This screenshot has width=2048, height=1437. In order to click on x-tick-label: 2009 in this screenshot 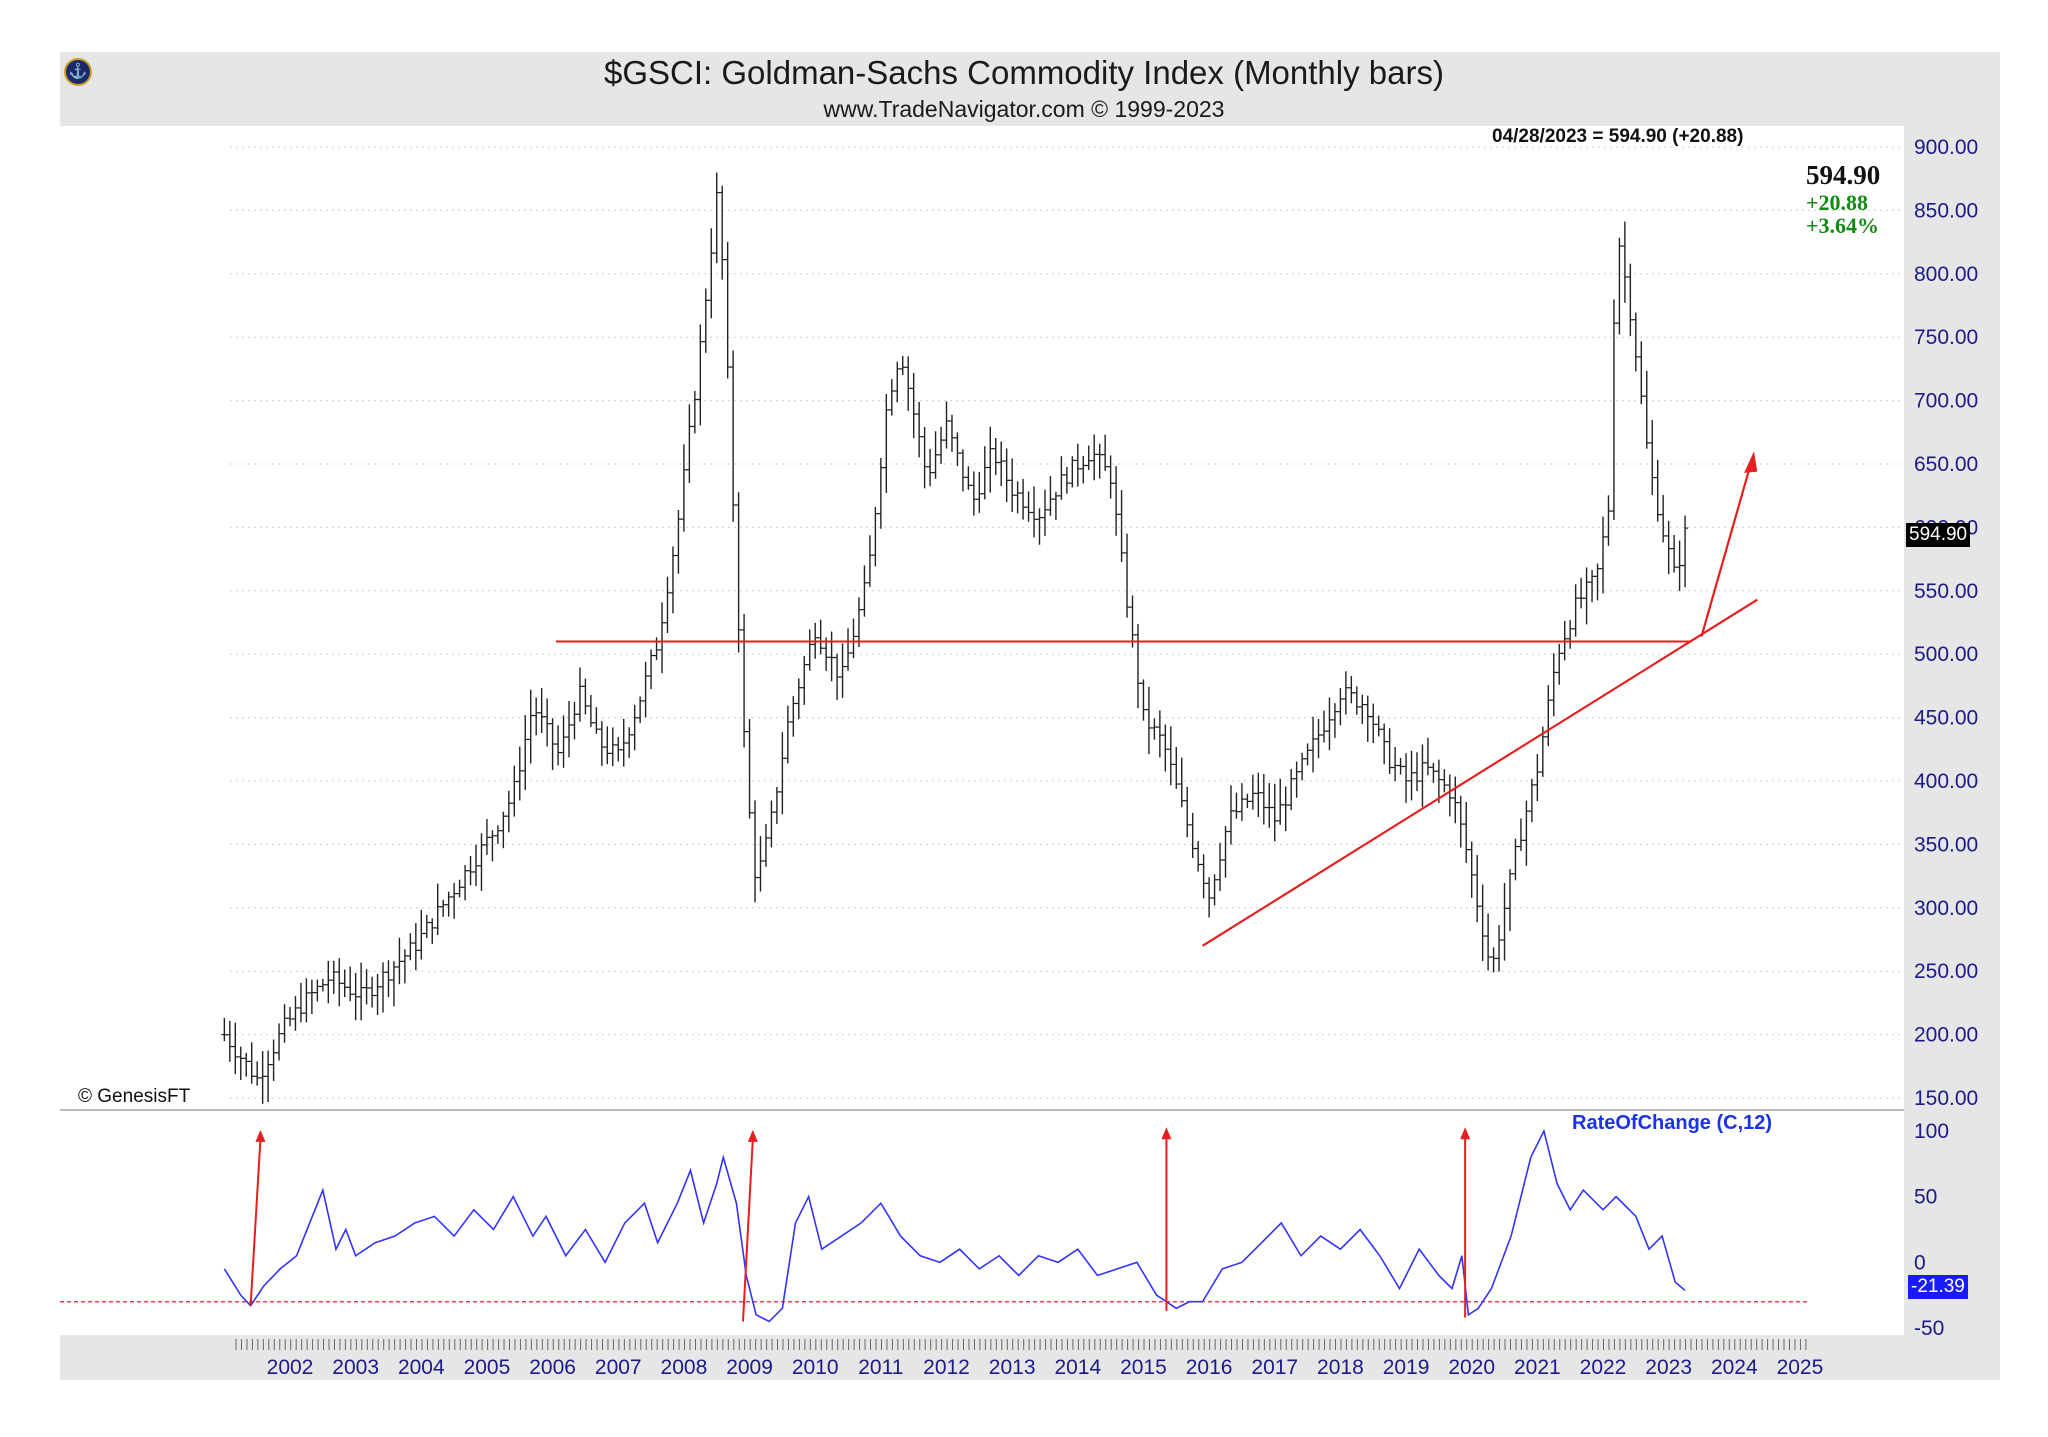, I will do `click(749, 1367)`.